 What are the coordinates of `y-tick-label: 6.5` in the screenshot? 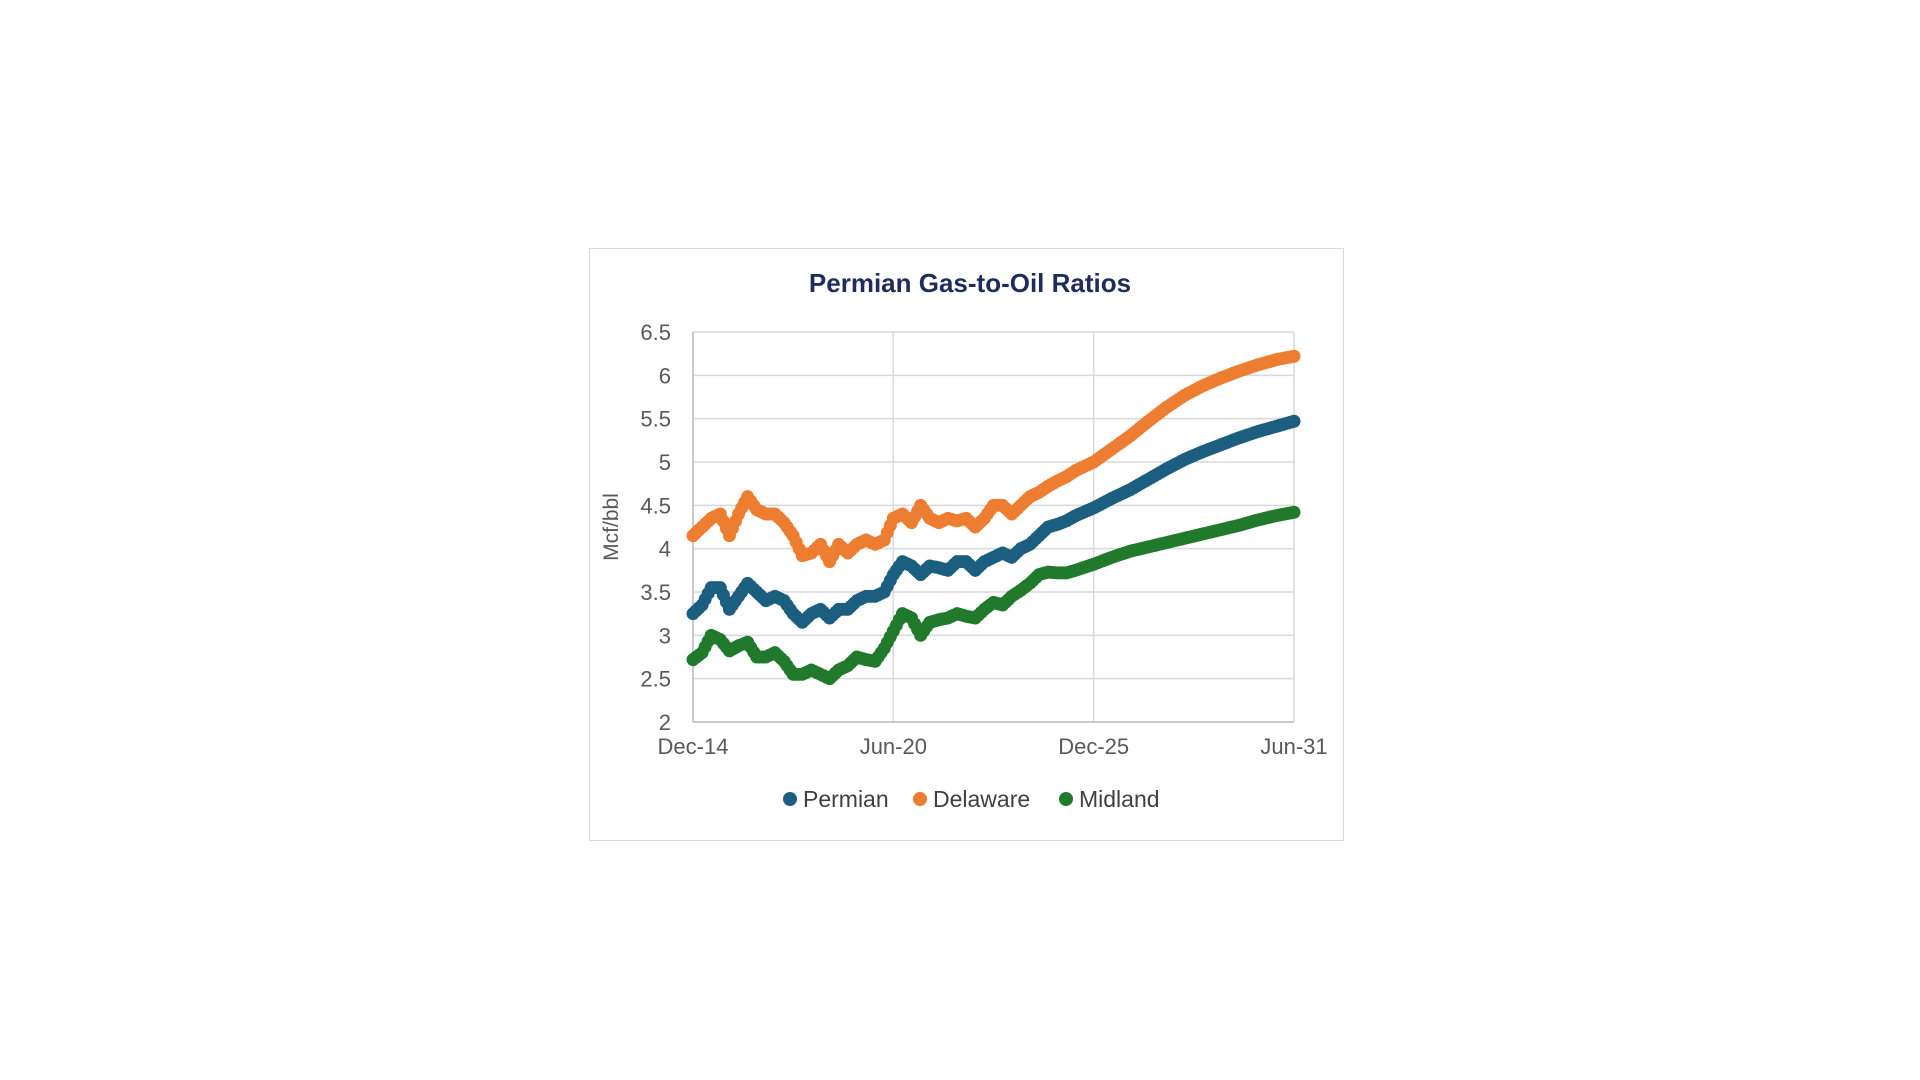 It's located at (655, 332).